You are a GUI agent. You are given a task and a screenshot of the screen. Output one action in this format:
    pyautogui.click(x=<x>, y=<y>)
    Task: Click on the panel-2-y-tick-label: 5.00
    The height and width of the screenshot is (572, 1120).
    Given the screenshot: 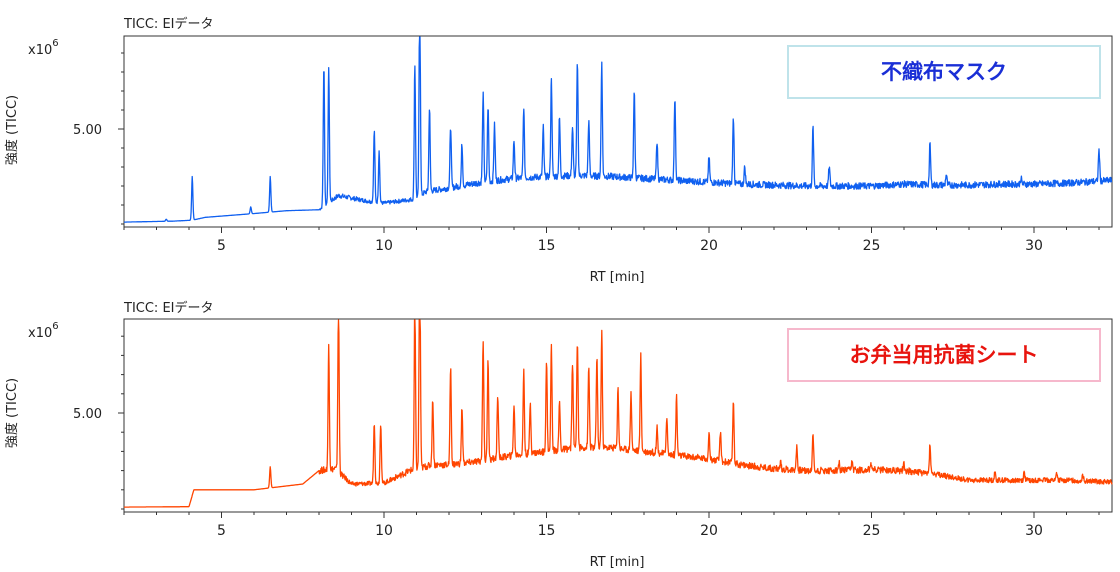 What is the action you would take?
    pyautogui.click(x=87, y=414)
    